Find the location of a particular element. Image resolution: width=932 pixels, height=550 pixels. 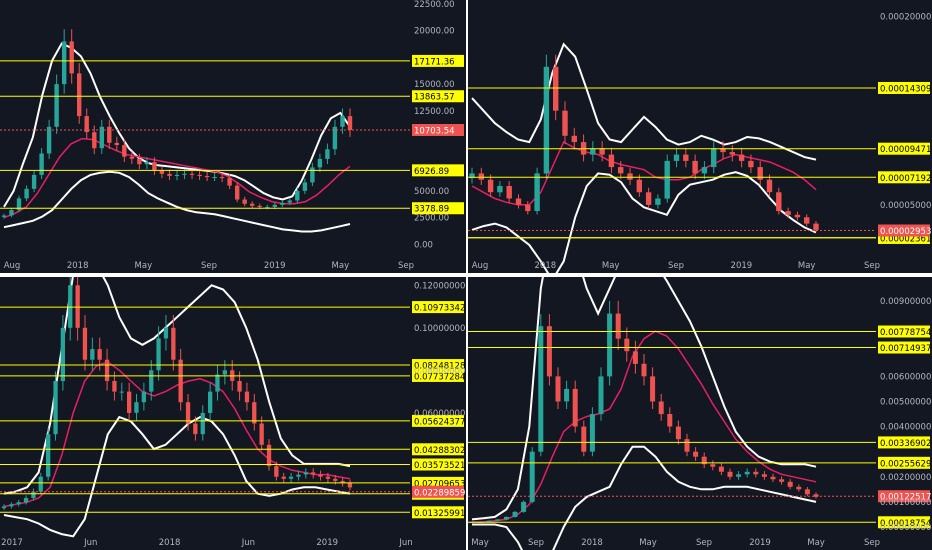

level-label-text: 0.03573521 is located at coordinates (439, 466).